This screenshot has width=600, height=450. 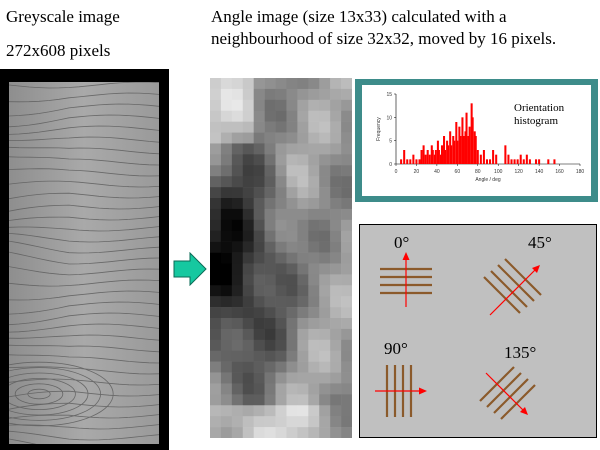 I want to click on y-tick-label: 15, so click(x=389, y=95).